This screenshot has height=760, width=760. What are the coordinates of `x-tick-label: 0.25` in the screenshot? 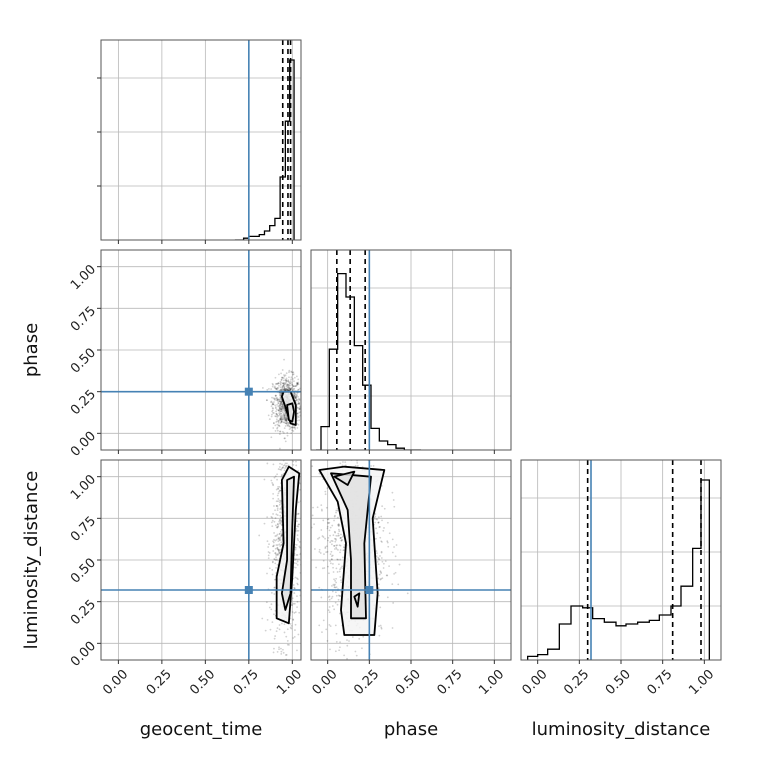 It's located at (366, 682).